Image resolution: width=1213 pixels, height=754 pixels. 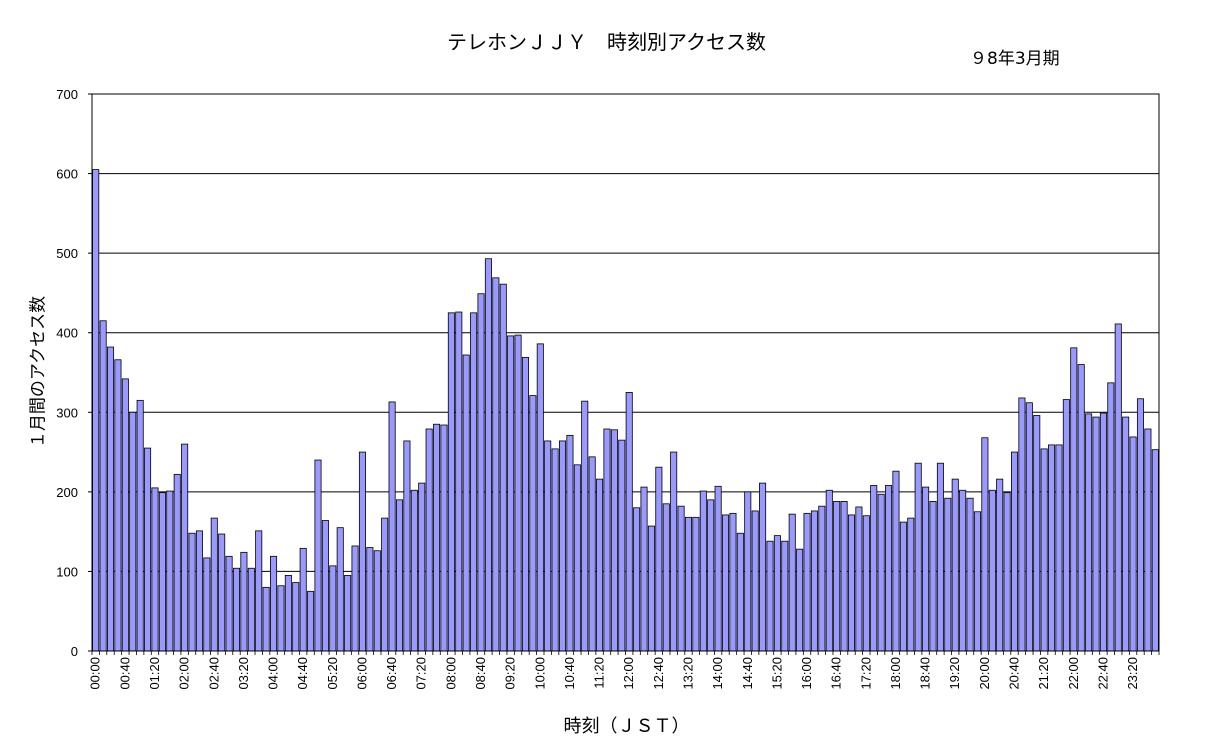 What do you see at coordinates (67, 571) in the screenshot?
I see `y-tick-label: 100` at bounding box center [67, 571].